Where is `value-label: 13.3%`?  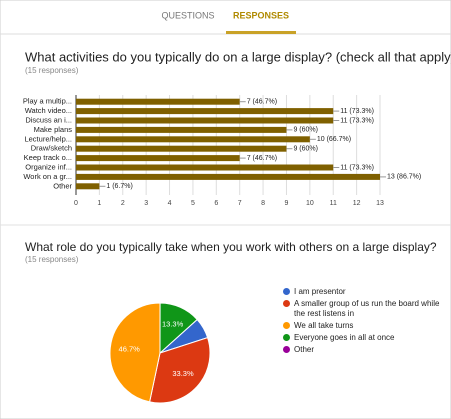
value-label: 13.3% is located at coordinates (173, 324).